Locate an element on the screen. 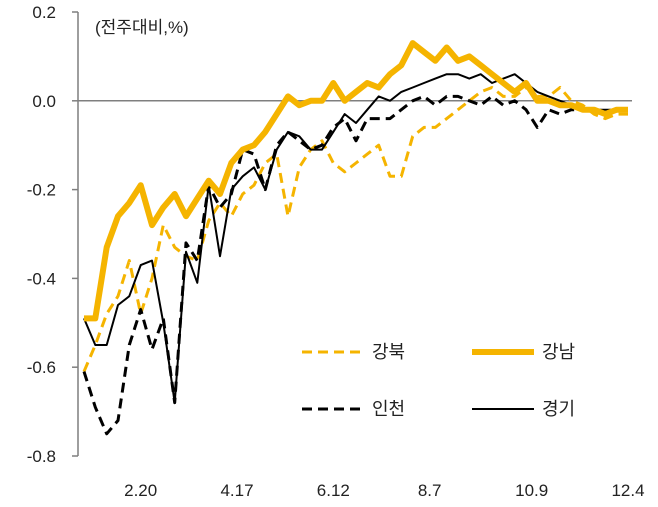  x-tick-label: 4.17 is located at coordinates (236, 490).